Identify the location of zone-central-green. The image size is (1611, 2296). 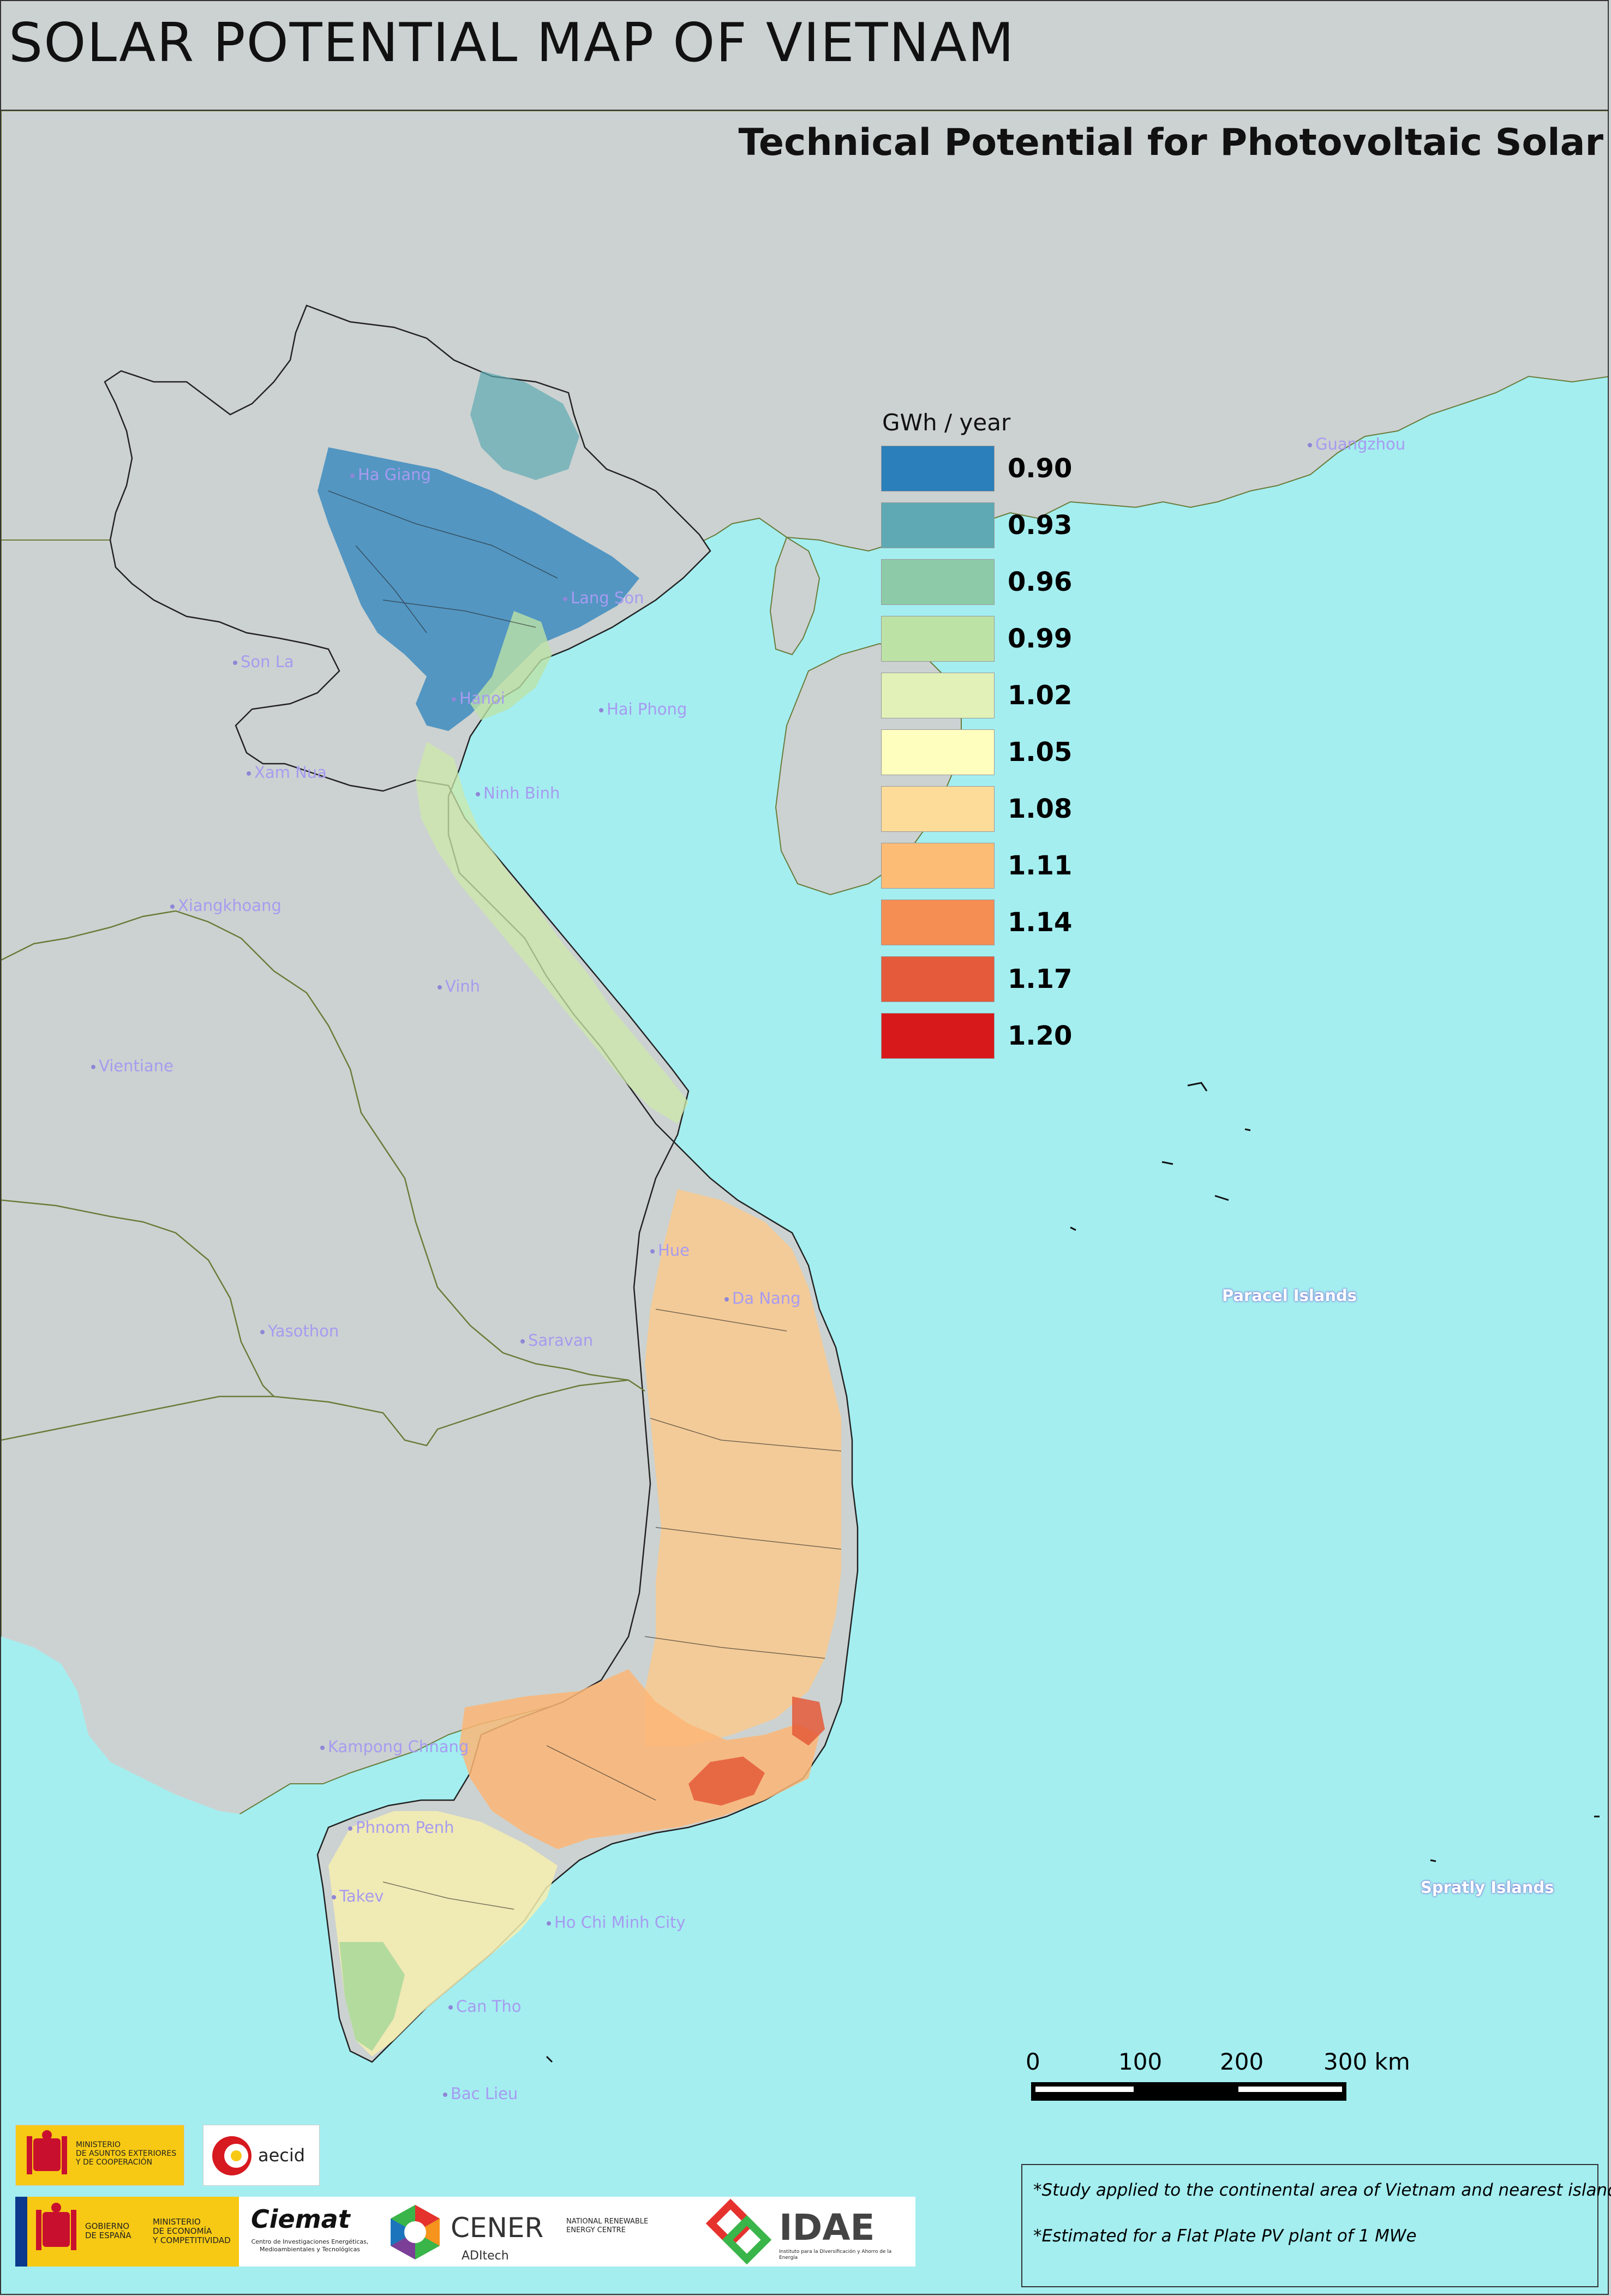
(552, 933).